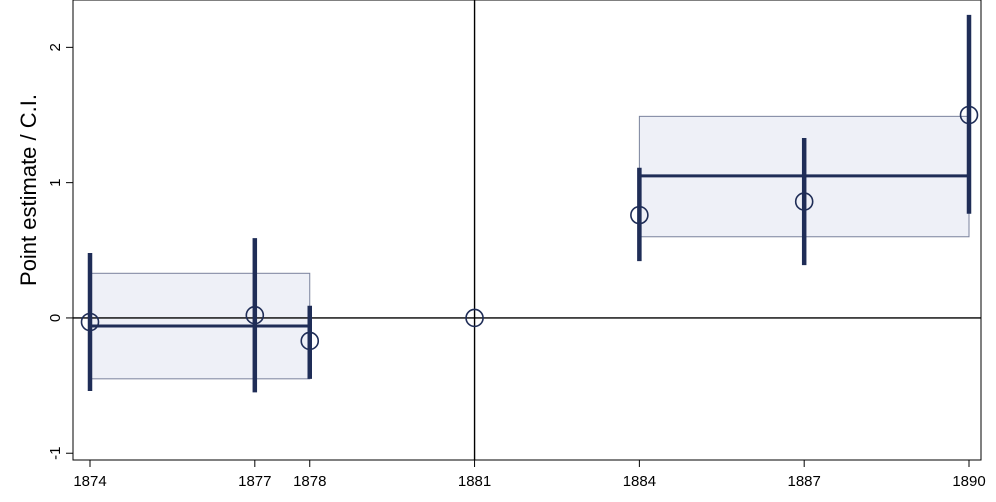 This screenshot has height=502, width=996. What do you see at coordinates (474, 481) in the screenshot?
I see `x-tick-label-1881: 1881` at bounding box center [474, 481].